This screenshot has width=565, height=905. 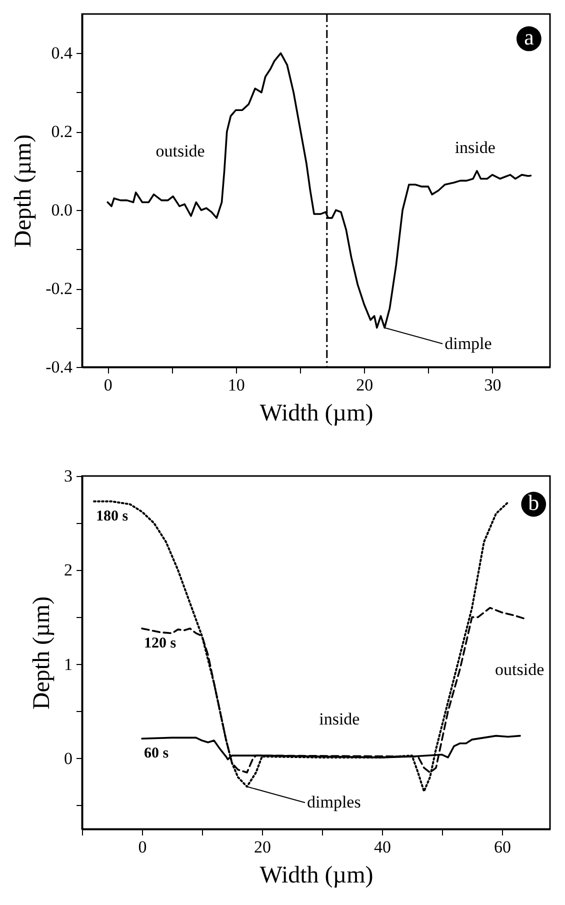 I want to click on y-tick-label: 0.2, so click(x=61, y=132).